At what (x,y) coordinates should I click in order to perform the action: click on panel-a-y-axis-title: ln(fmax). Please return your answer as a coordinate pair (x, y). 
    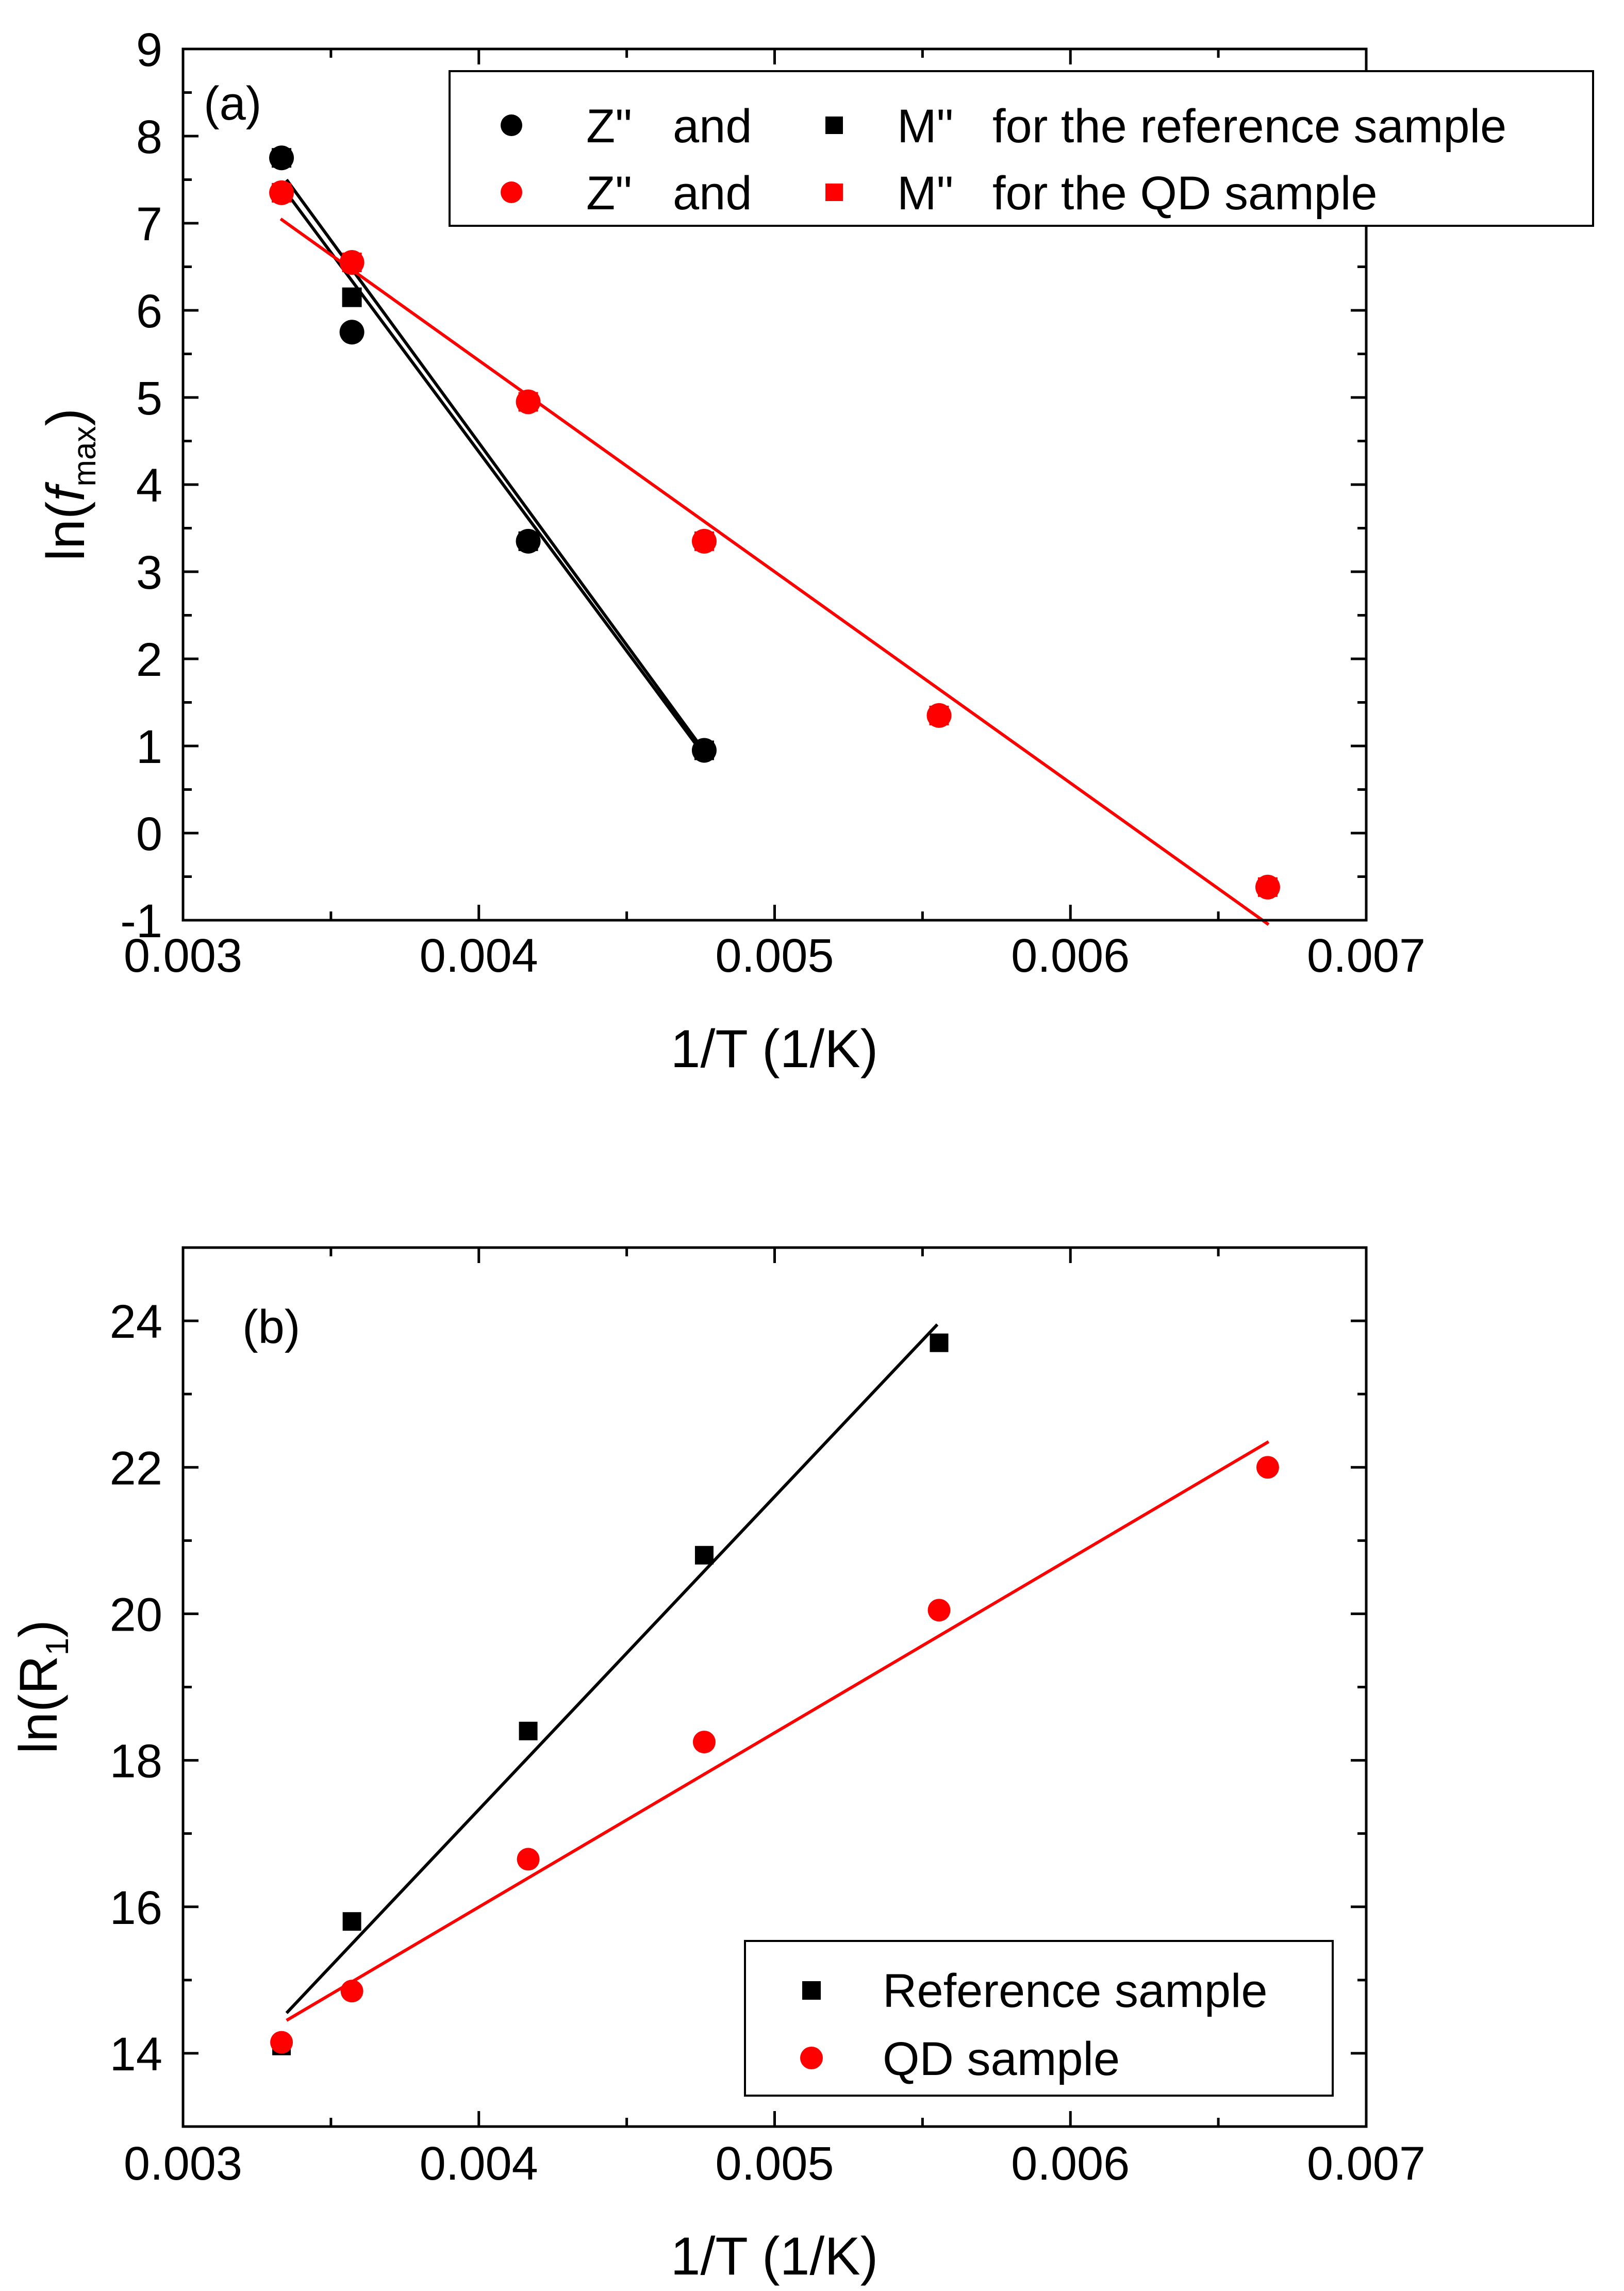
    Looking at the image, I should click on (69, 484).